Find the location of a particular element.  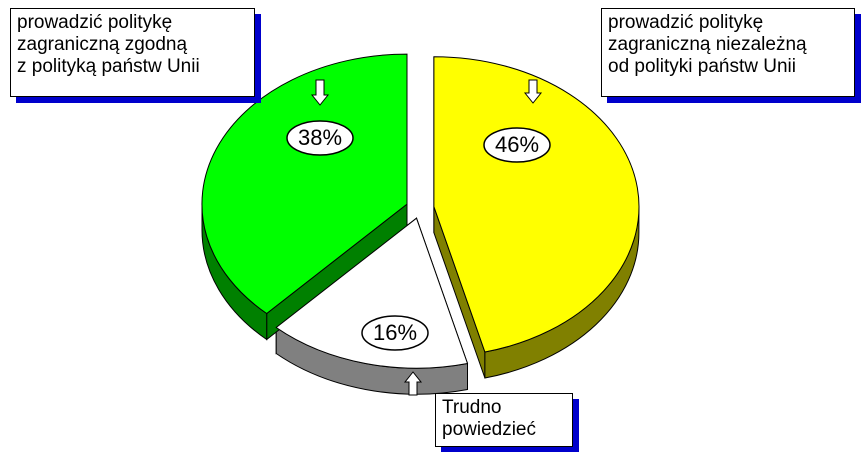

callout: Trudno powiedzieć is located at coordinates (504, 420).